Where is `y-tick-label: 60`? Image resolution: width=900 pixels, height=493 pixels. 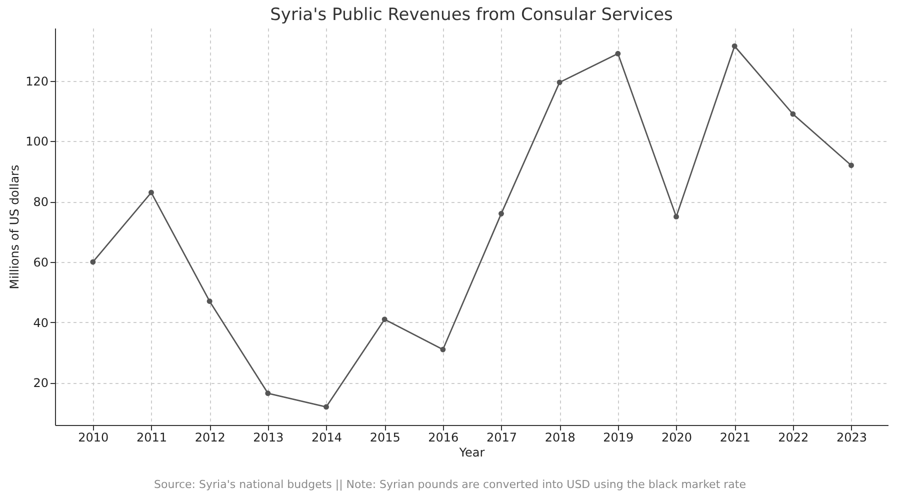 y-tick-label: 60 is located at coordinates (40, 262).